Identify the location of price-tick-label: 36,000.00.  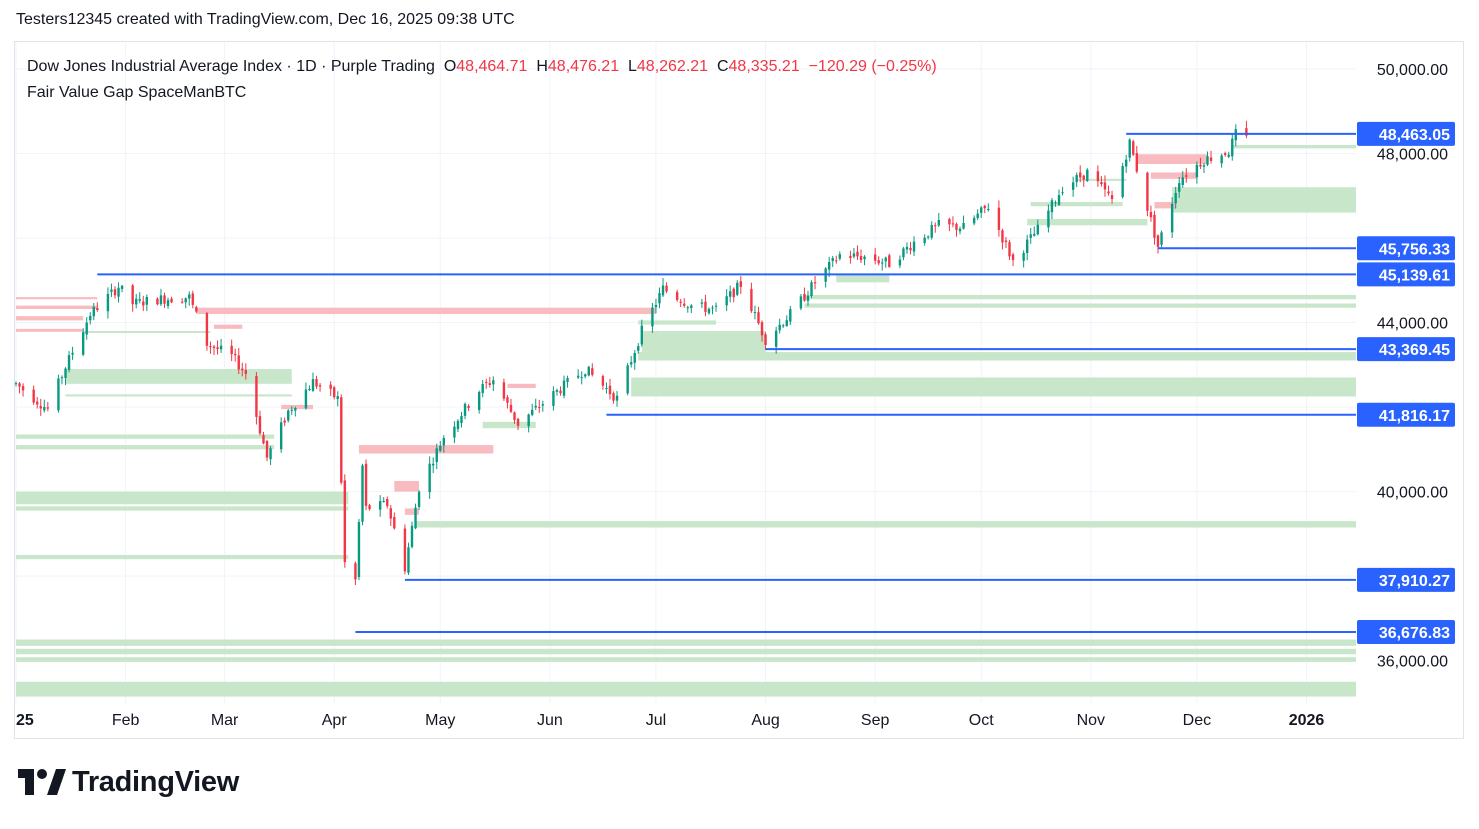
(1412, 662).